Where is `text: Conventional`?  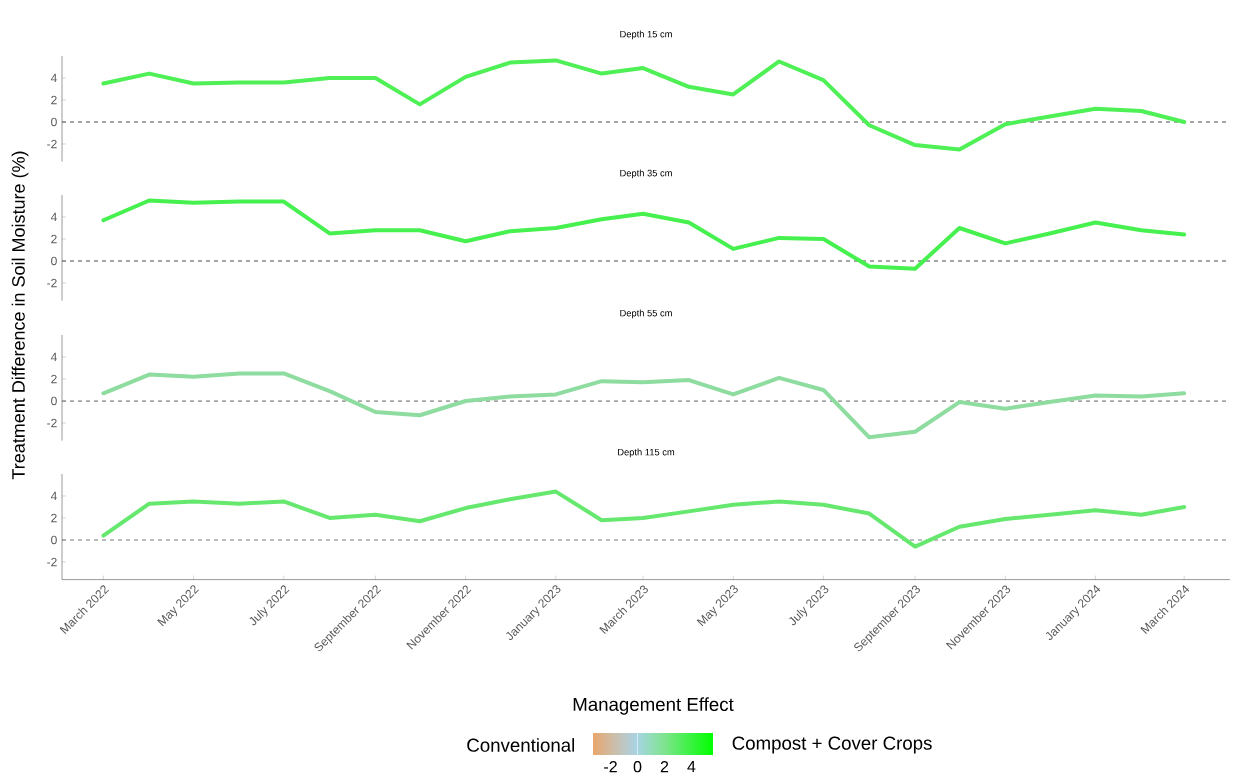
text: Conventional is located at coordinates (521, 745).